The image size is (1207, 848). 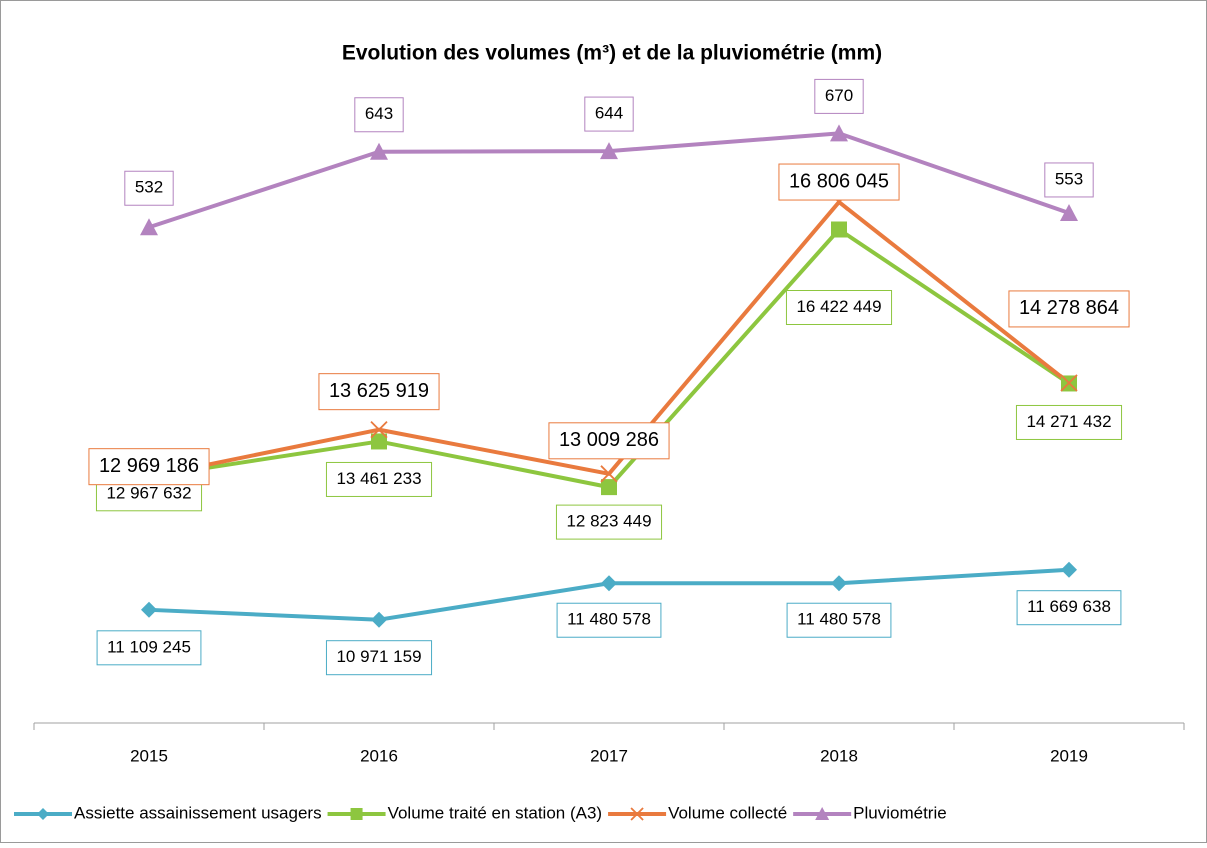 What do you see at coordinates (379, 755) in the screenshot?
I see `x-tick-label: 2016` at bounding box center [379, 755].